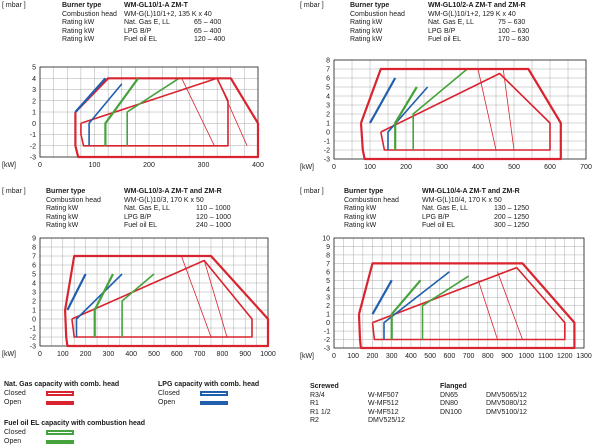 Image resolution: width=593 pixels, height=448 pixels. Describe the element at coordinates (453, 386) in the screenshot. I see `valves-flanged-title: Flanged` at that location.